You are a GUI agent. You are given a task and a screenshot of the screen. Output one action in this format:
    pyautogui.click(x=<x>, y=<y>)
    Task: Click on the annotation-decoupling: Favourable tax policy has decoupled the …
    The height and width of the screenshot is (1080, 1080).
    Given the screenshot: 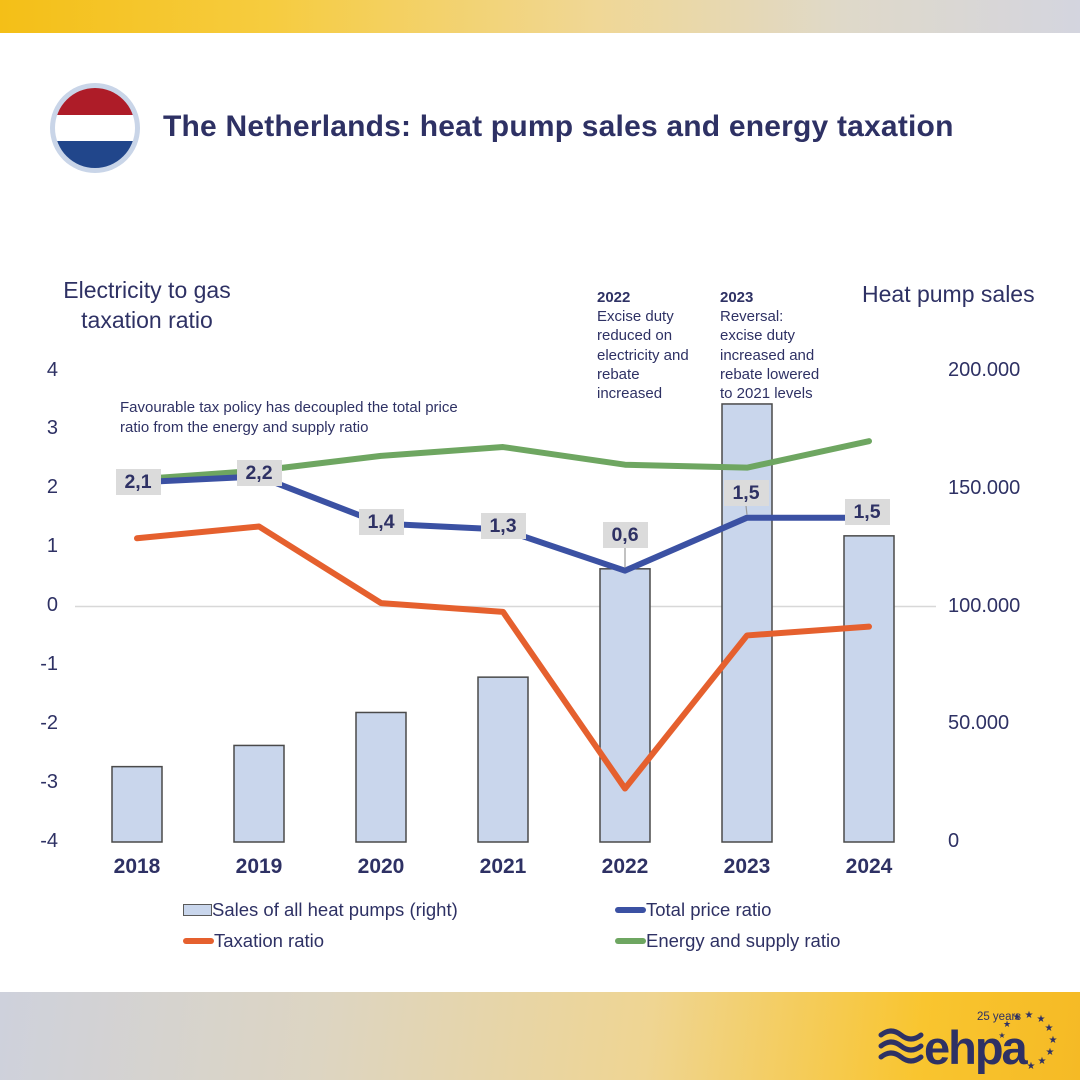 What is the action you would take?
    pyautogui.click(x=289, y=417)
    